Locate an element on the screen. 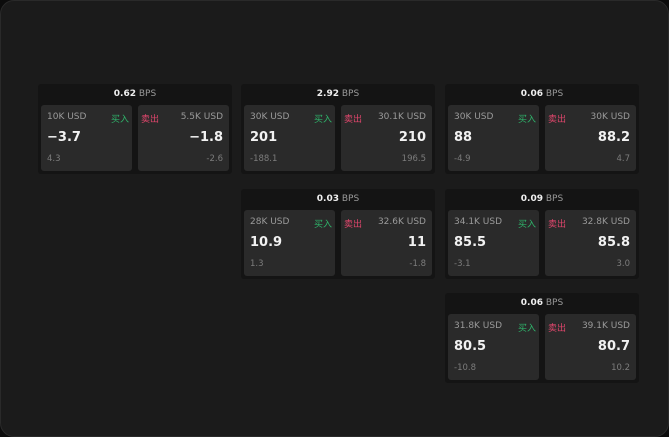 The height and width of the screenshot is (437, 669). sell-price: 85.8 is located at coordinates (613, 242).